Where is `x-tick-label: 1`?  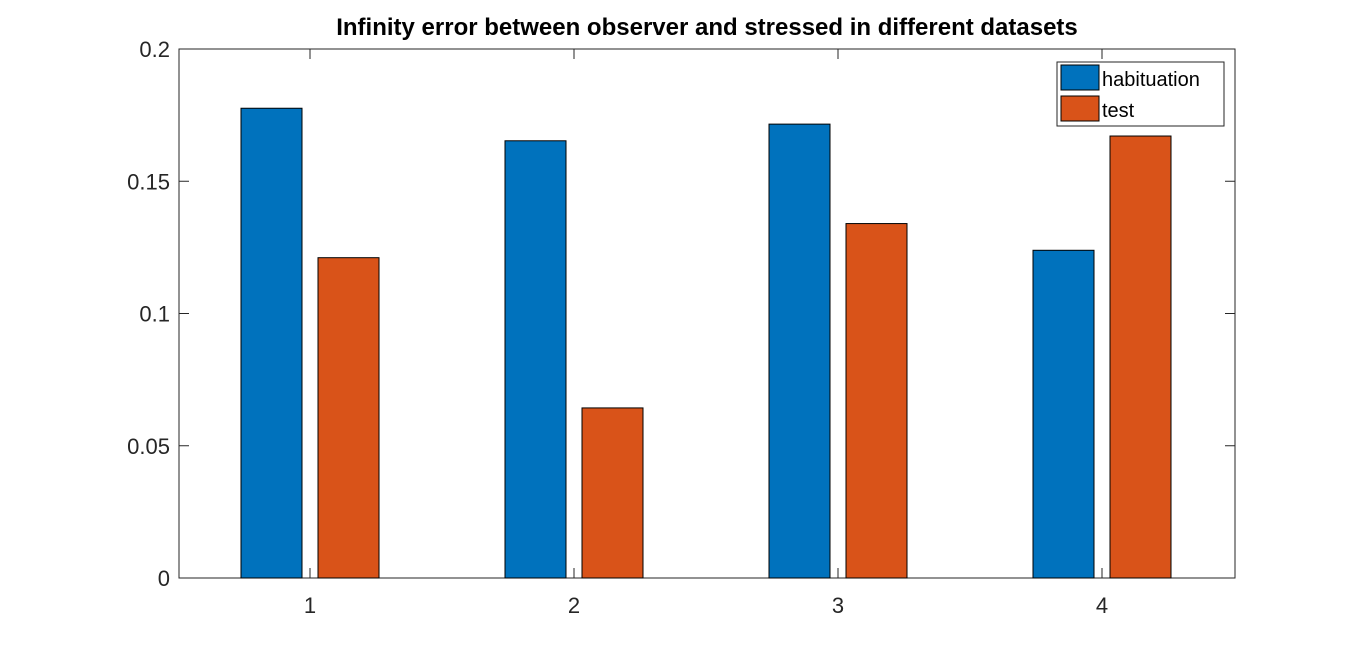 x-tick-label: 1 is located at coordinates (310, 605).